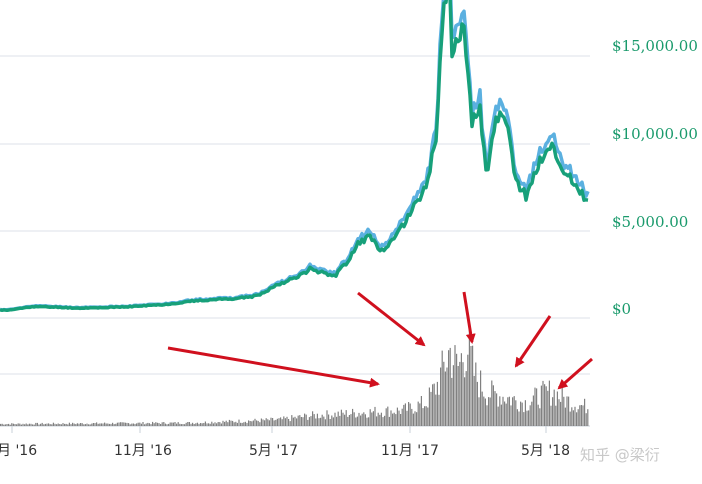 Image resolution: width=702 pixels, height=484 pixels. I want to click on y-axis-ticks: $15,000.00 $10,000.00 $5,000.00 $0, so click(655, 177).